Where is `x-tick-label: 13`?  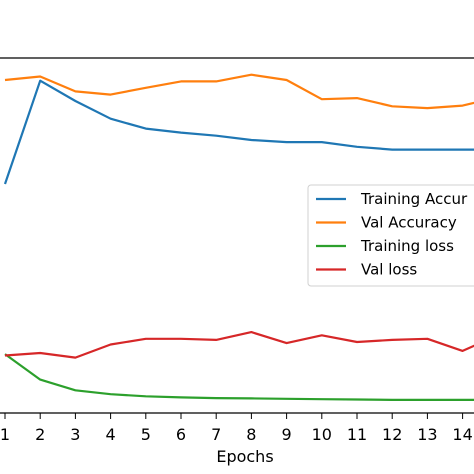
x-tick-label: 13 is located at coordinates (427, 434).